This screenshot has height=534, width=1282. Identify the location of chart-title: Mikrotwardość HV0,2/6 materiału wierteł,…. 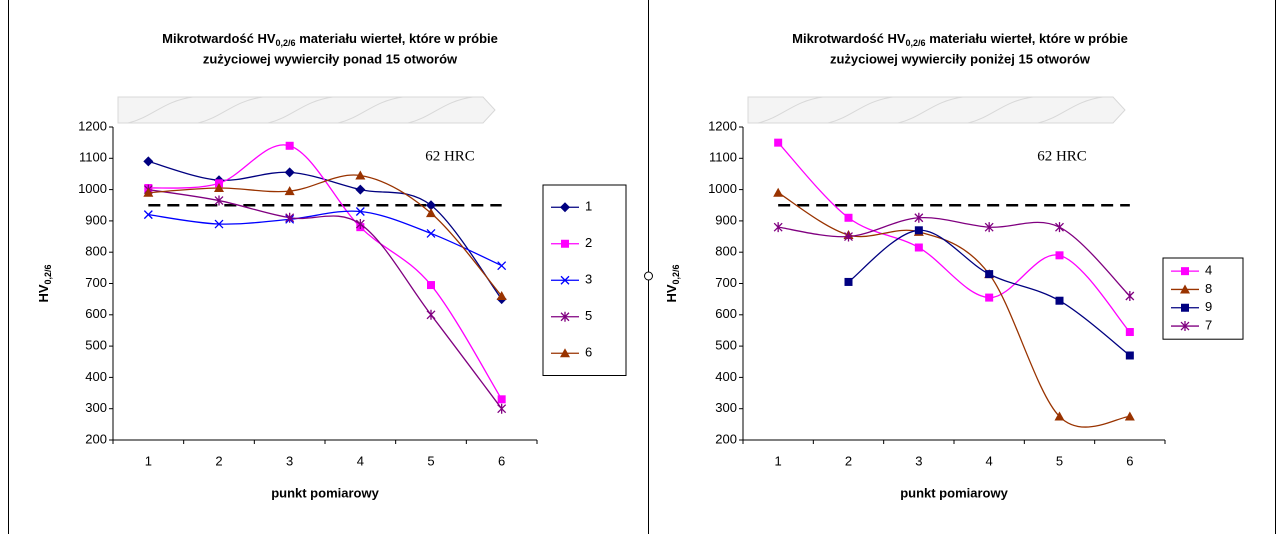
(330, 39).